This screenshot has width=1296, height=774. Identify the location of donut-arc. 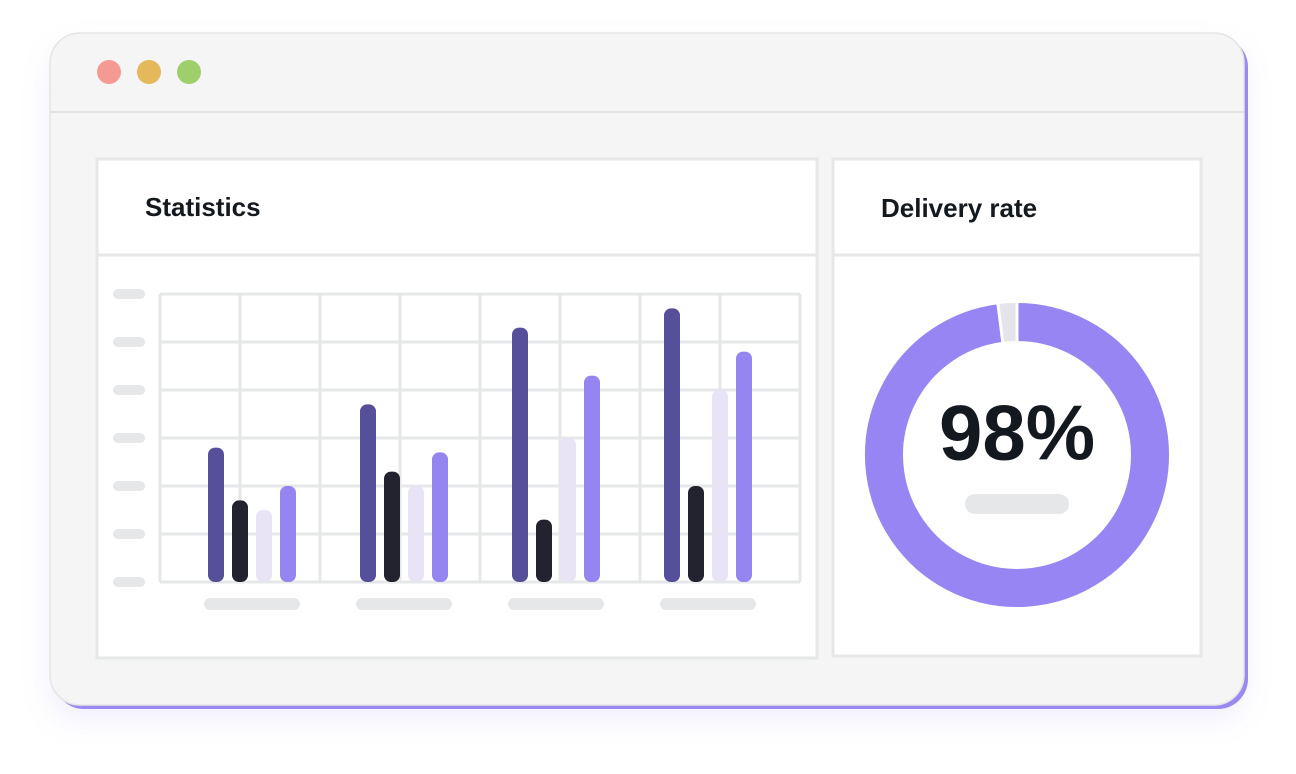
(1017, 455).